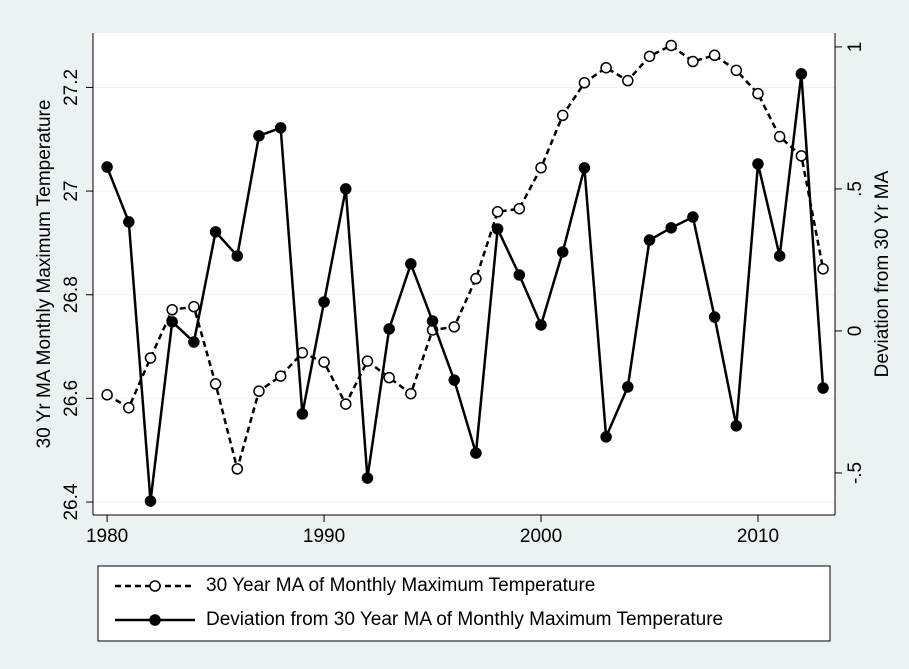 This screenshot has width=909, height=669. Describe the element at coordinates (464, 603) in the screenshot. I see `legend-box` at that location.